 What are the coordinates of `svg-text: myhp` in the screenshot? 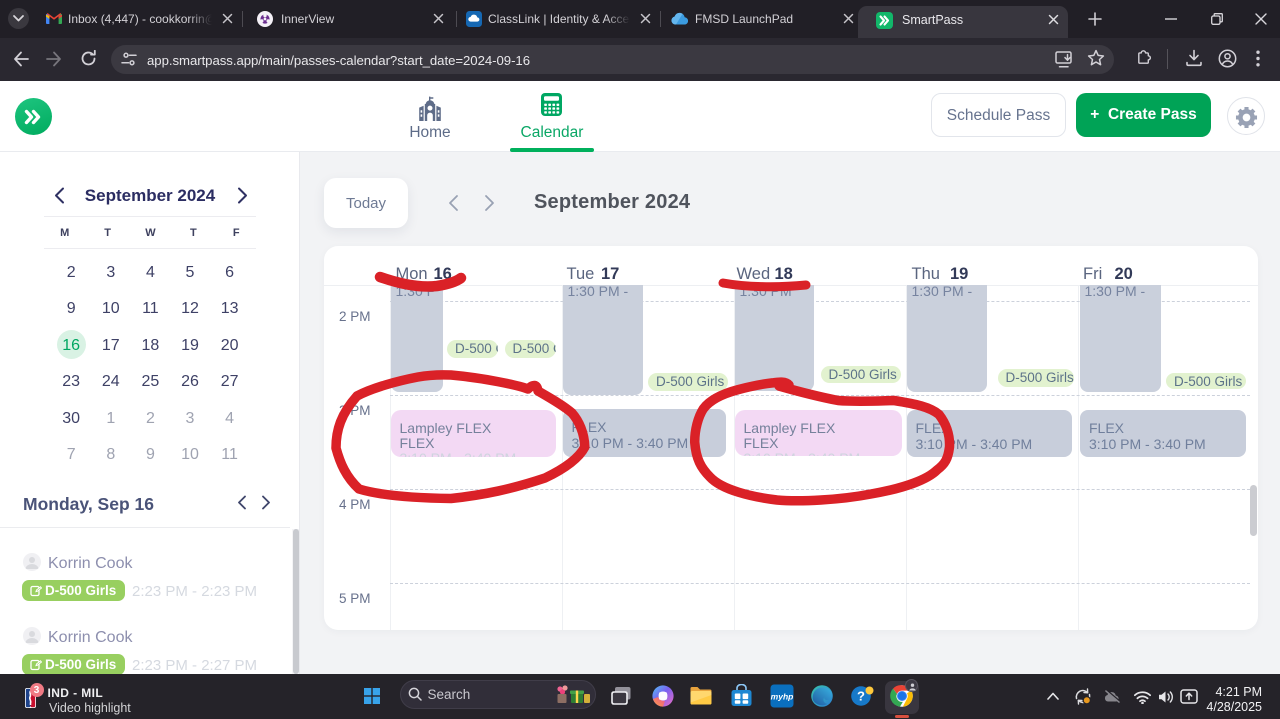 It's located at (782, 697).